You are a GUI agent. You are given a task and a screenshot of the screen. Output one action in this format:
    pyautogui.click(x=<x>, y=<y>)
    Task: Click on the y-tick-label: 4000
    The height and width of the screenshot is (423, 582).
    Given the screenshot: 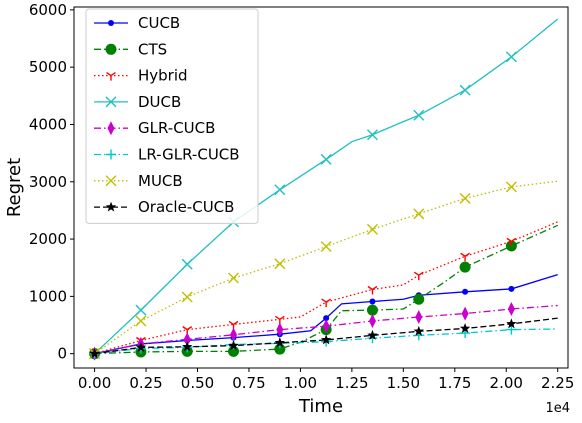 What is the action you would take?
    pyautogui.click(x=48, y=124)
    